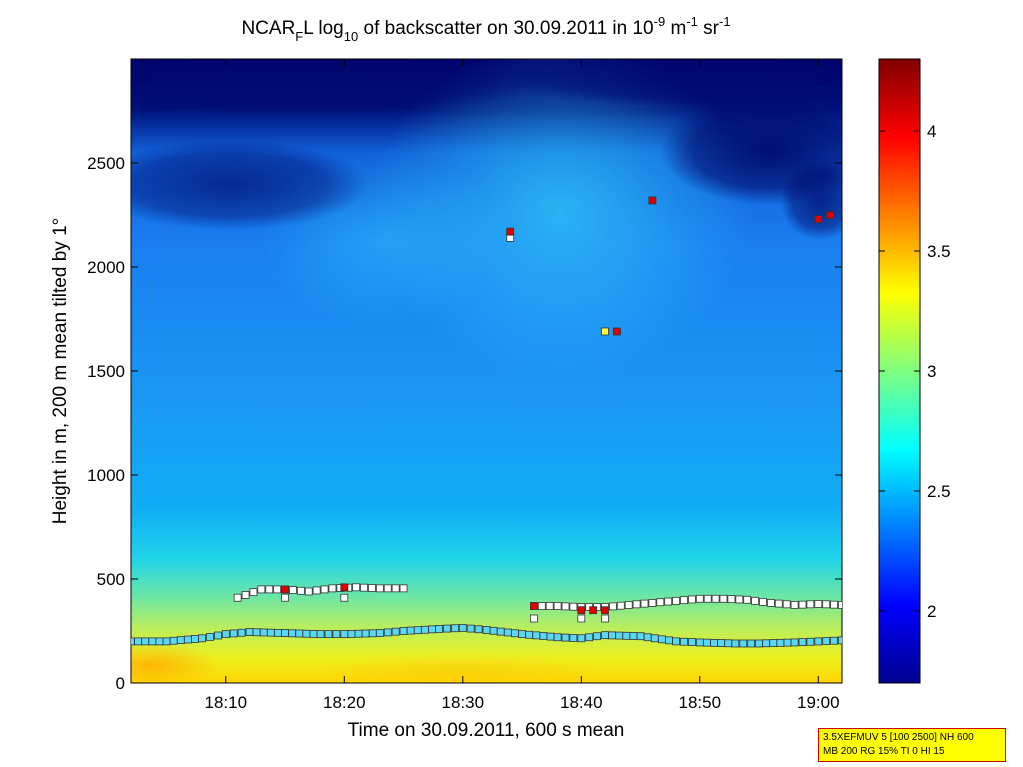  Describe the element at coordinates (898, 737) in the screenshot. I see `info-line-1: 3.5XEFMUV 5 [100 2500] NH 600` at that location.